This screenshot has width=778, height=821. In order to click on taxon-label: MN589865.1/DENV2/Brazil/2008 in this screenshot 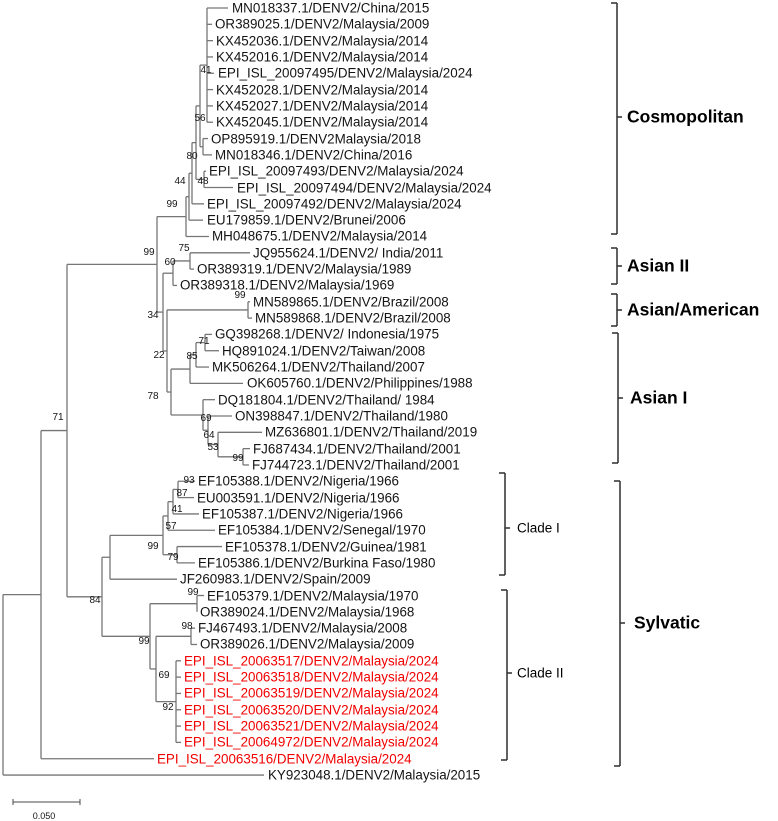, I will do `click(351, 302)`.